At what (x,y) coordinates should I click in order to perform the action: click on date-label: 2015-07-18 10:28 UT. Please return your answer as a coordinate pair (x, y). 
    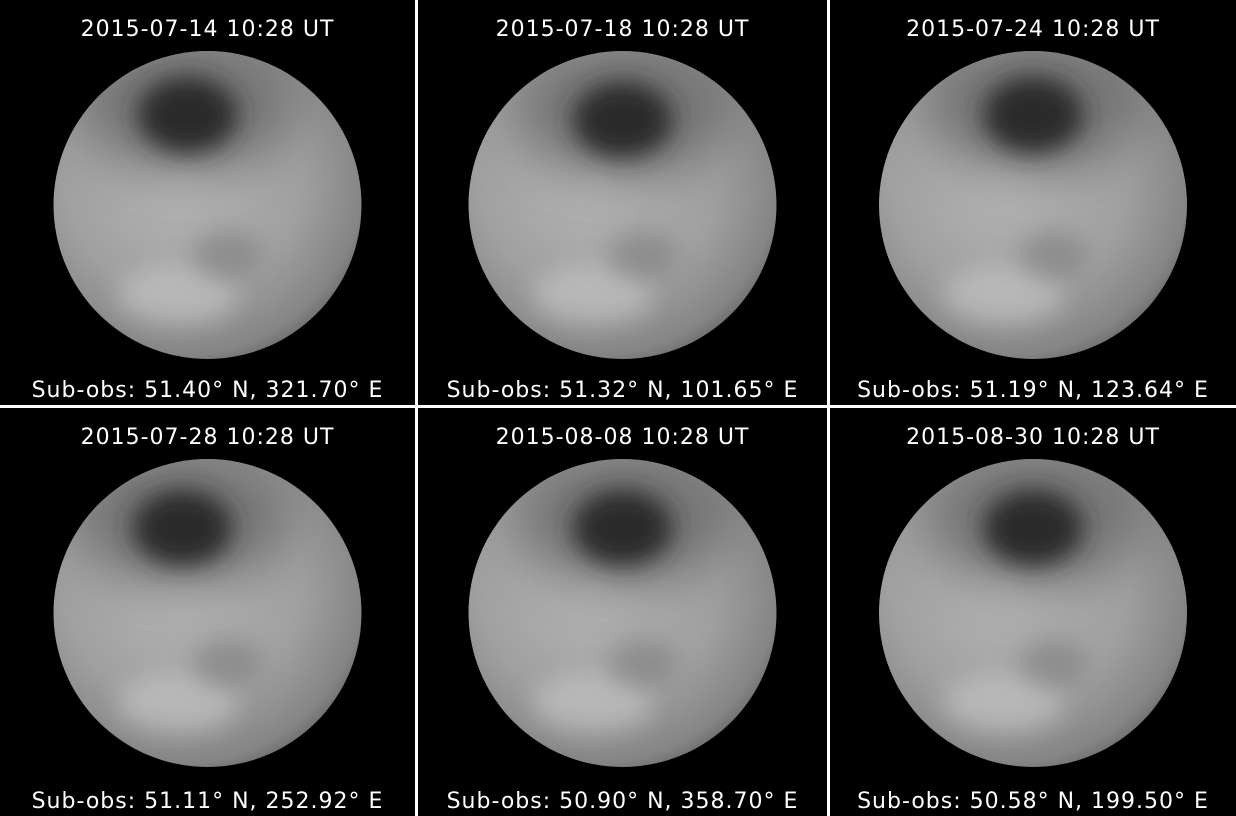
    Looking at the image, I should click on (623, 29).